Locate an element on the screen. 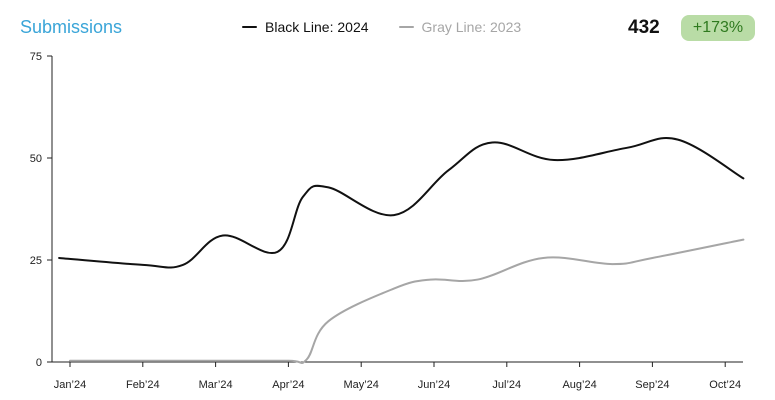  y-tick-label: 25 is located at coordinates (36, 261).